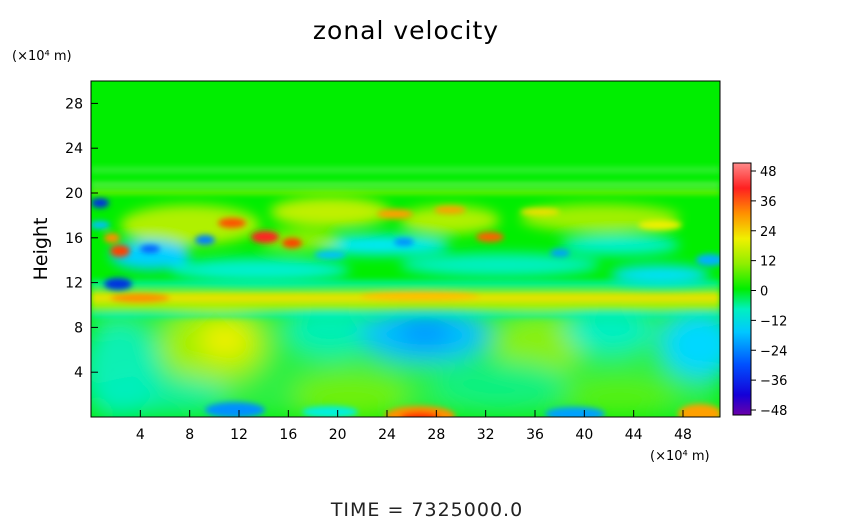 The image size is (854, 519). What do you see at coordinates (584, 435) in the screenshot?
I see `x-tick-label: 40` at bounding box center [584, 435].